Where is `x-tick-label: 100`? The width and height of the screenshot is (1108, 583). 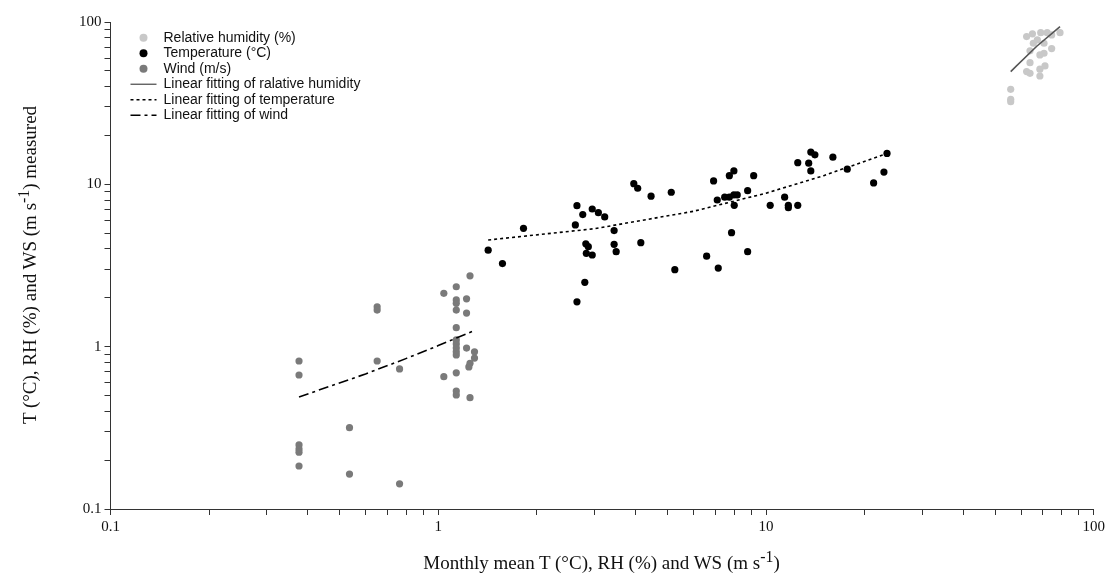 x-tick-label: 100 is located at coordinates (1093, 525).